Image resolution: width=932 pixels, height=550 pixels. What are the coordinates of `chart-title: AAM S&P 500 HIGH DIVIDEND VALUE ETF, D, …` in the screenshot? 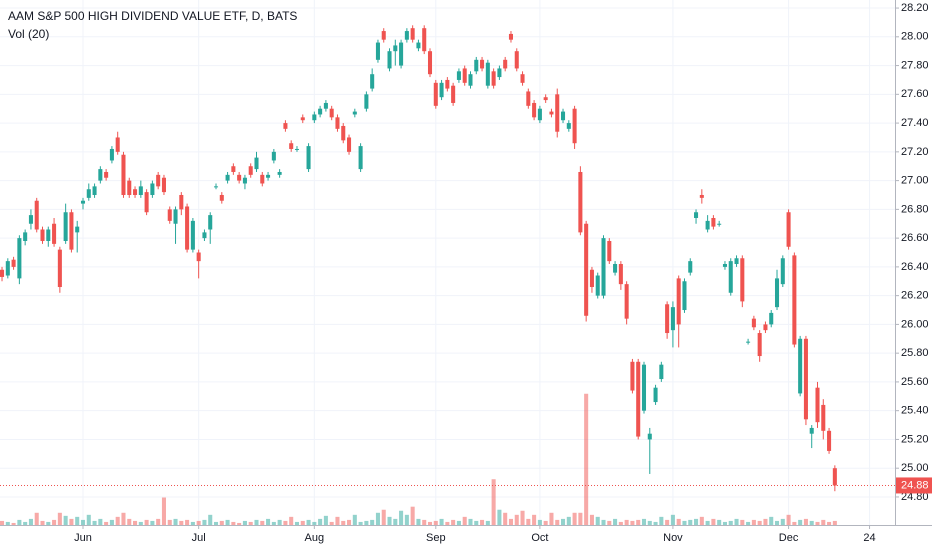 It's located at (152, 16).